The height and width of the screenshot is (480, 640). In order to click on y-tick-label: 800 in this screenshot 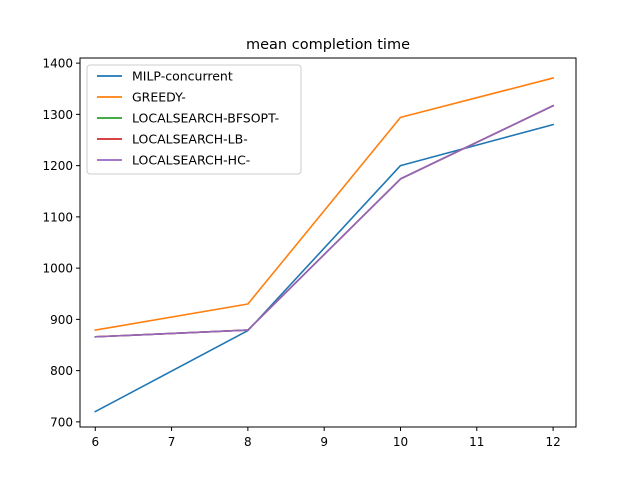, I will do `click(61, 371)`.